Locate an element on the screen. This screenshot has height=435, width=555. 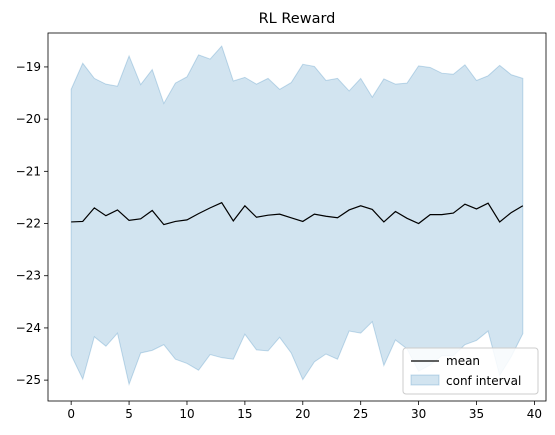
x-tick-label: 25 is located at coordinates (360, 414).